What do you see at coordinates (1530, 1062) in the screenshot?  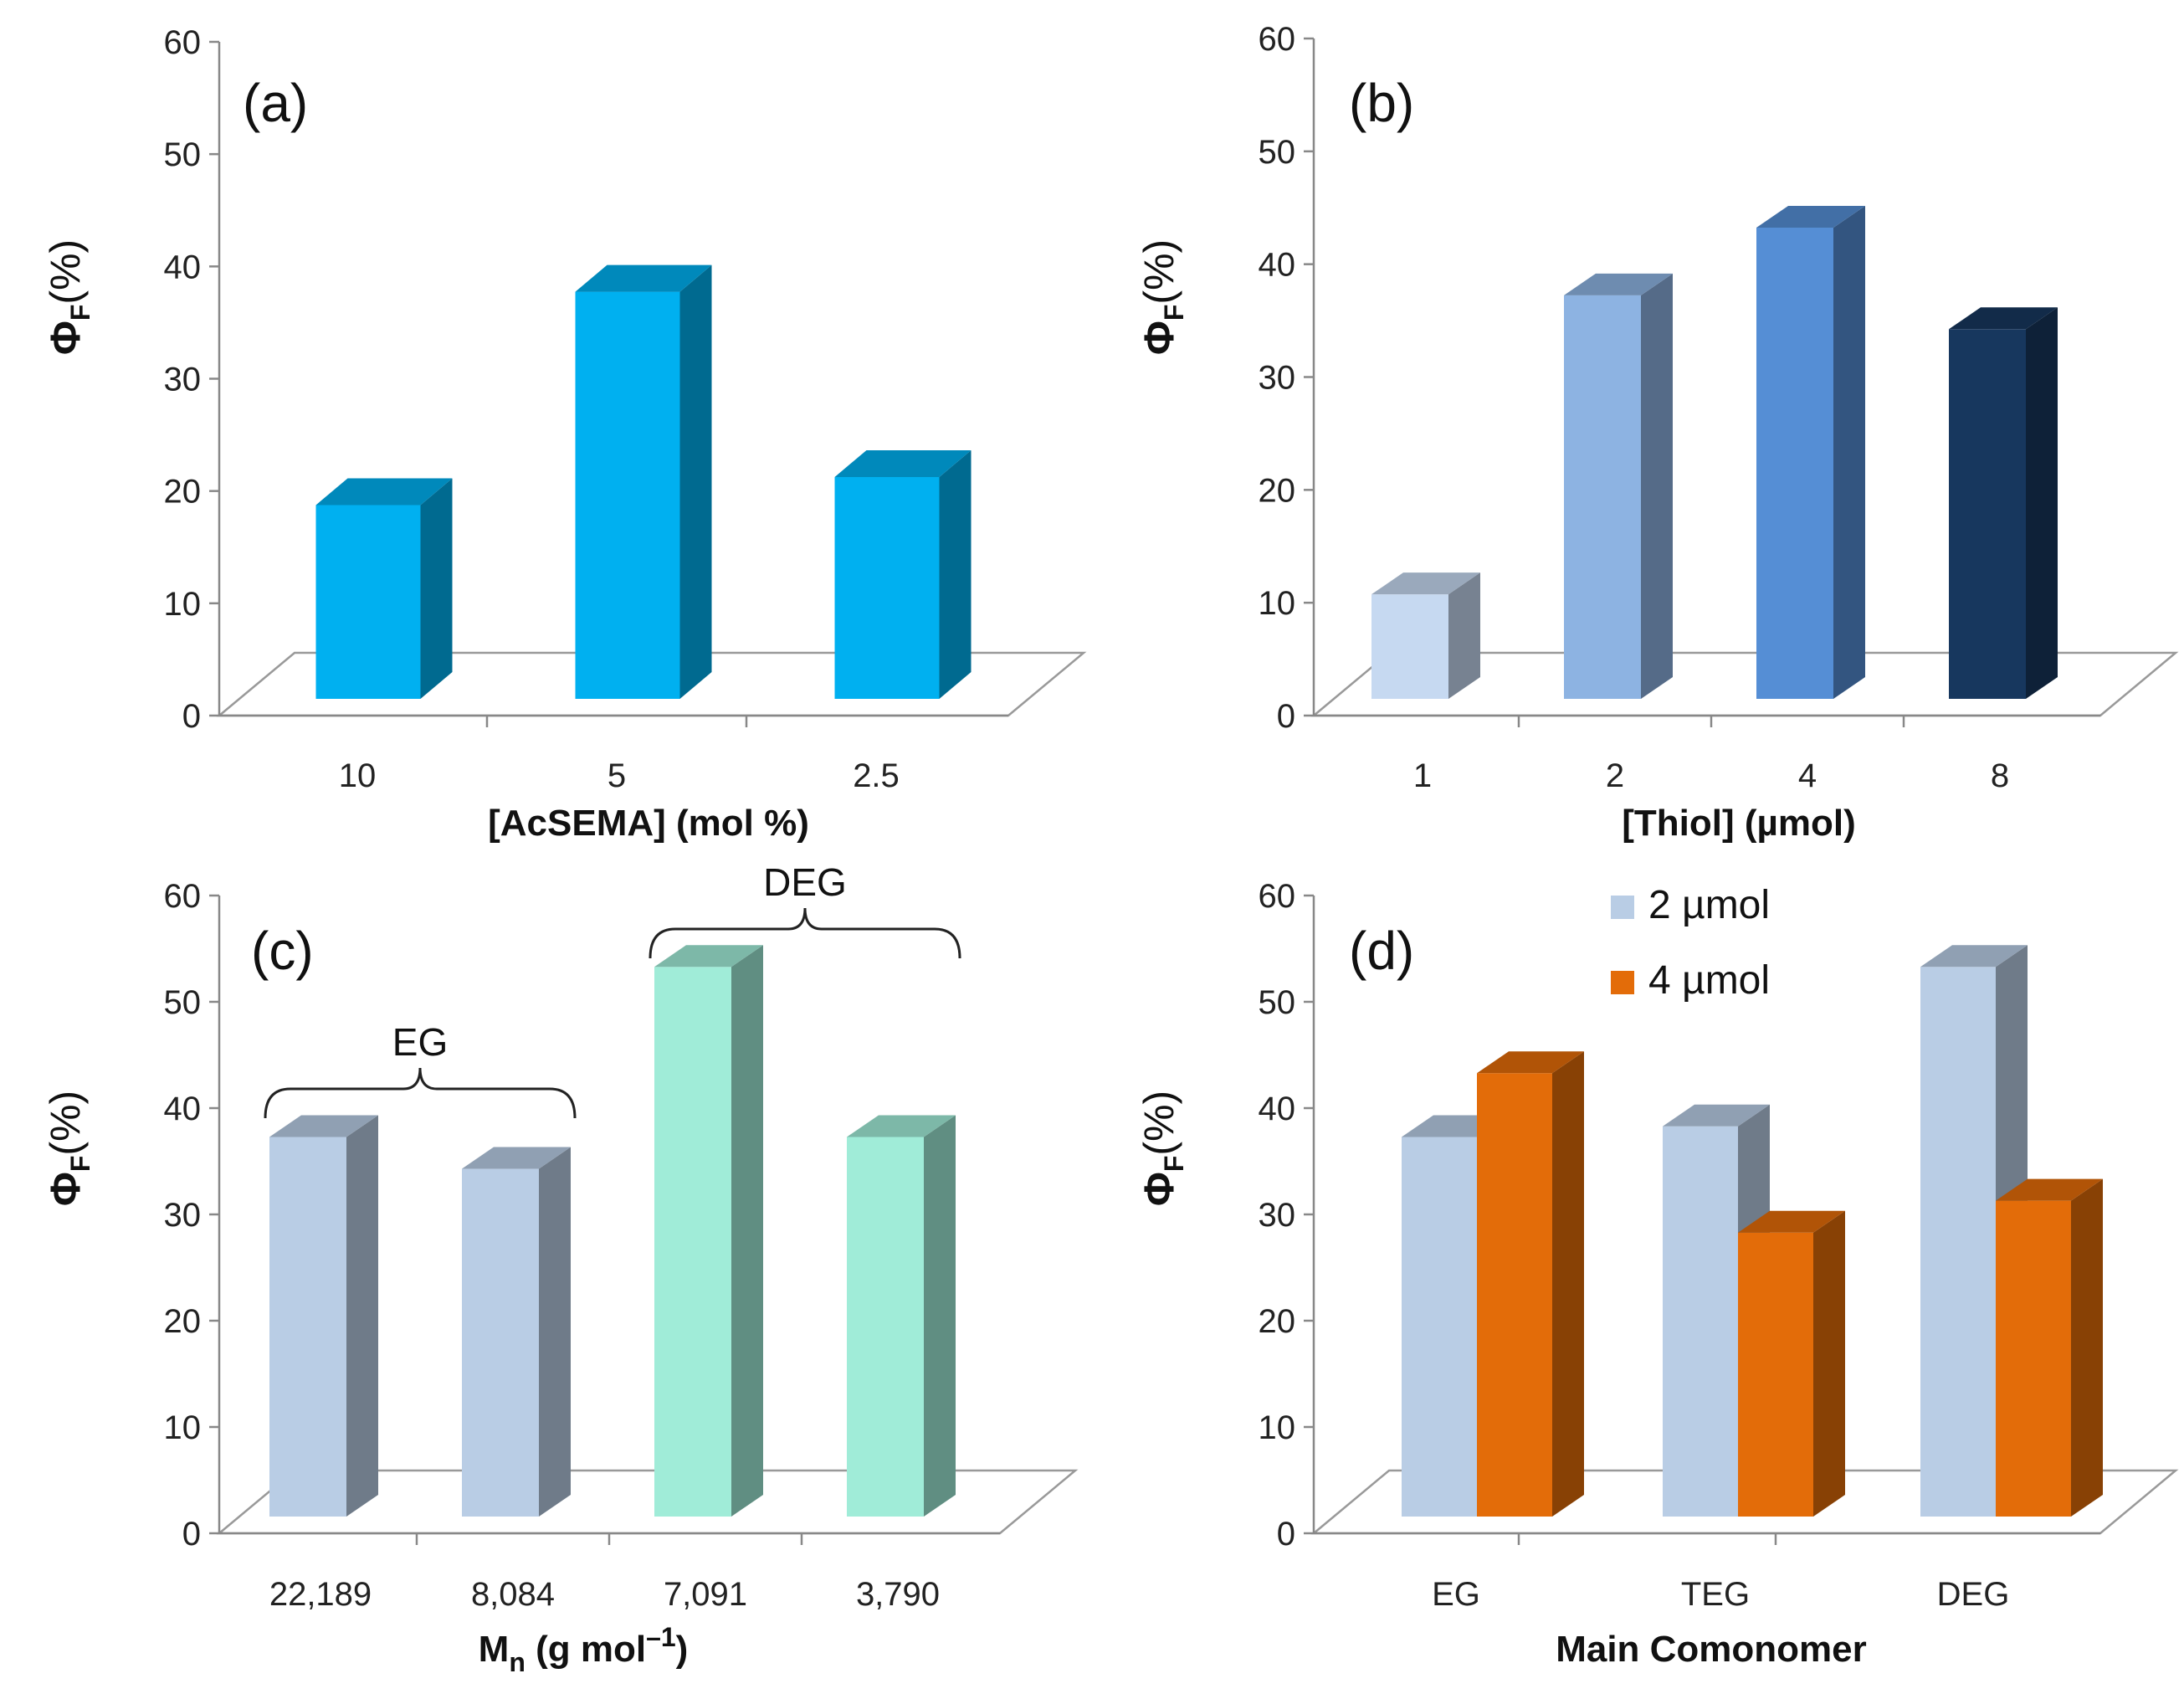 I see `bar-eg-4umol-top` at bounding box center [1530, 1062].